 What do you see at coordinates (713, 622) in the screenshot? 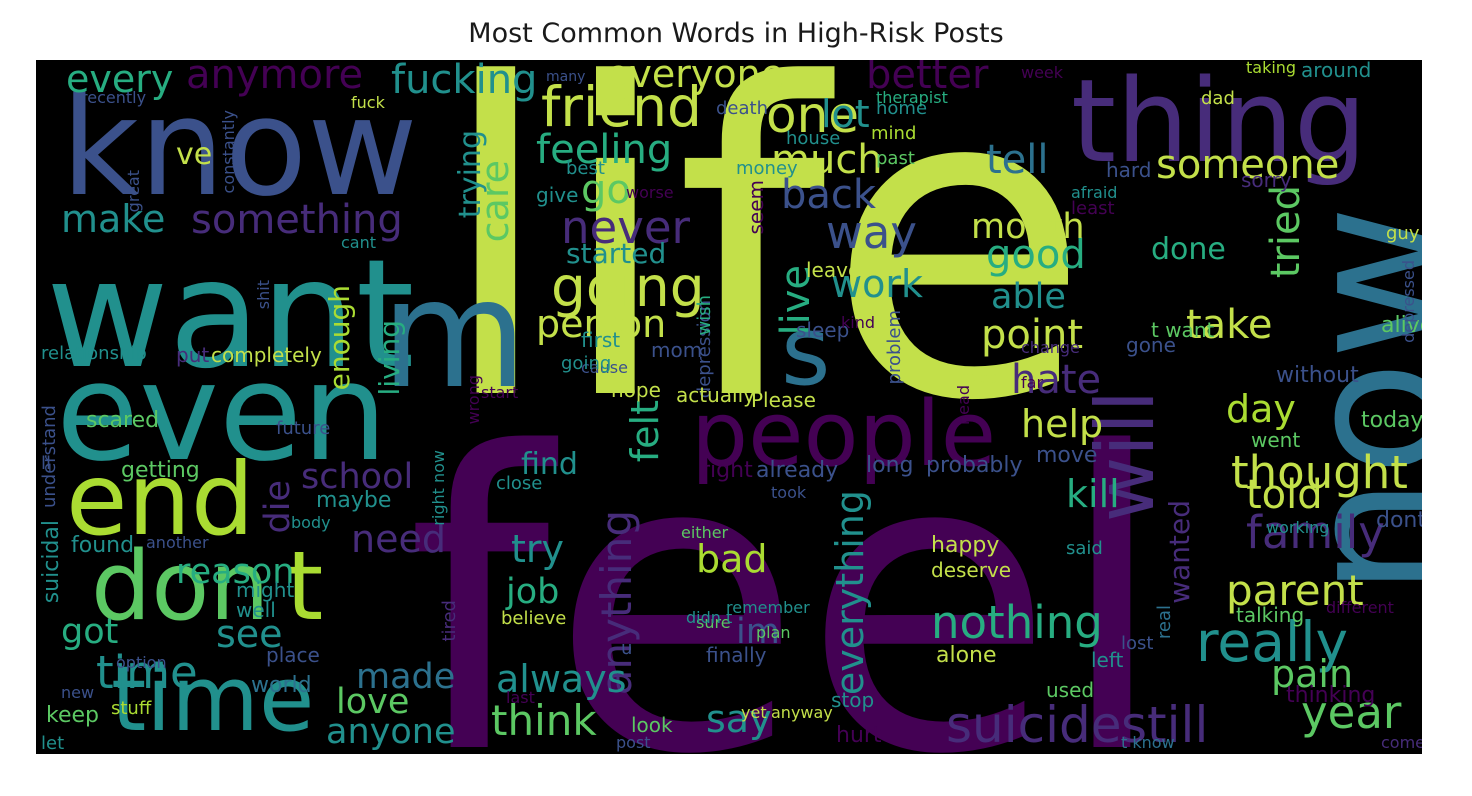
I see `word-sure-131: sure` at bounding box center [713, 622].